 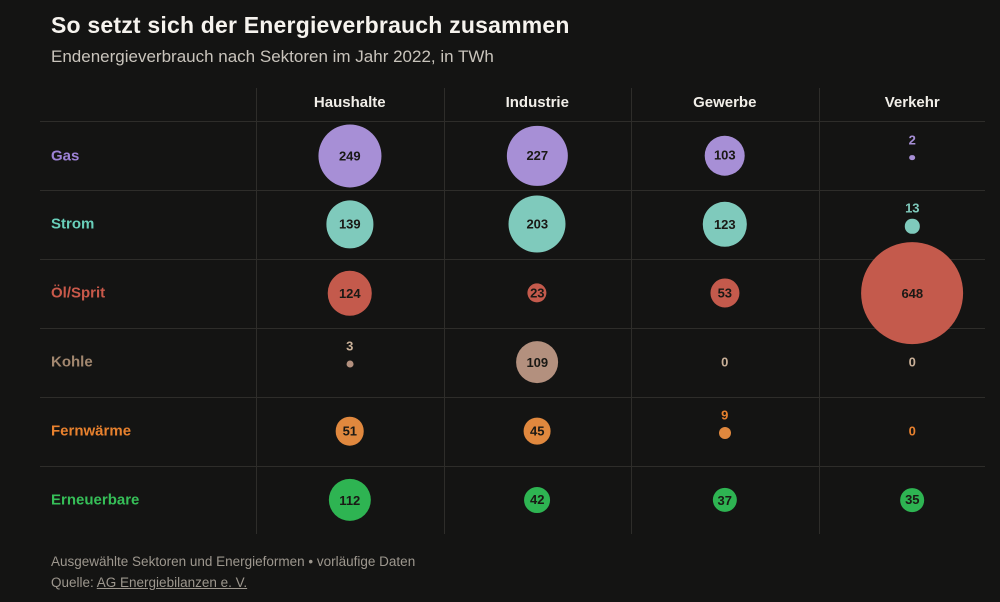 What do you see at coordinates (350, 224) in the screenshot?
I see `bubble-strom-haushalte: 139` at bounding box center [350, 224].